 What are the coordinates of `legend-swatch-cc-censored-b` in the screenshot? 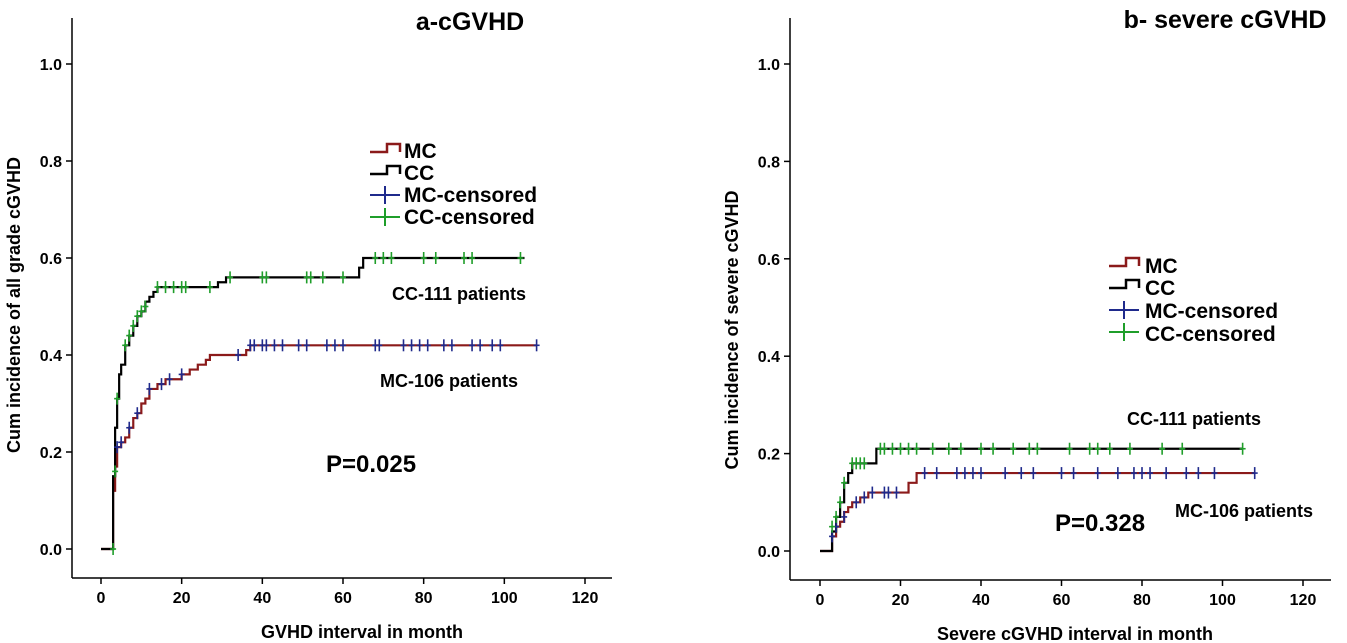 It's located at (1124, 332).